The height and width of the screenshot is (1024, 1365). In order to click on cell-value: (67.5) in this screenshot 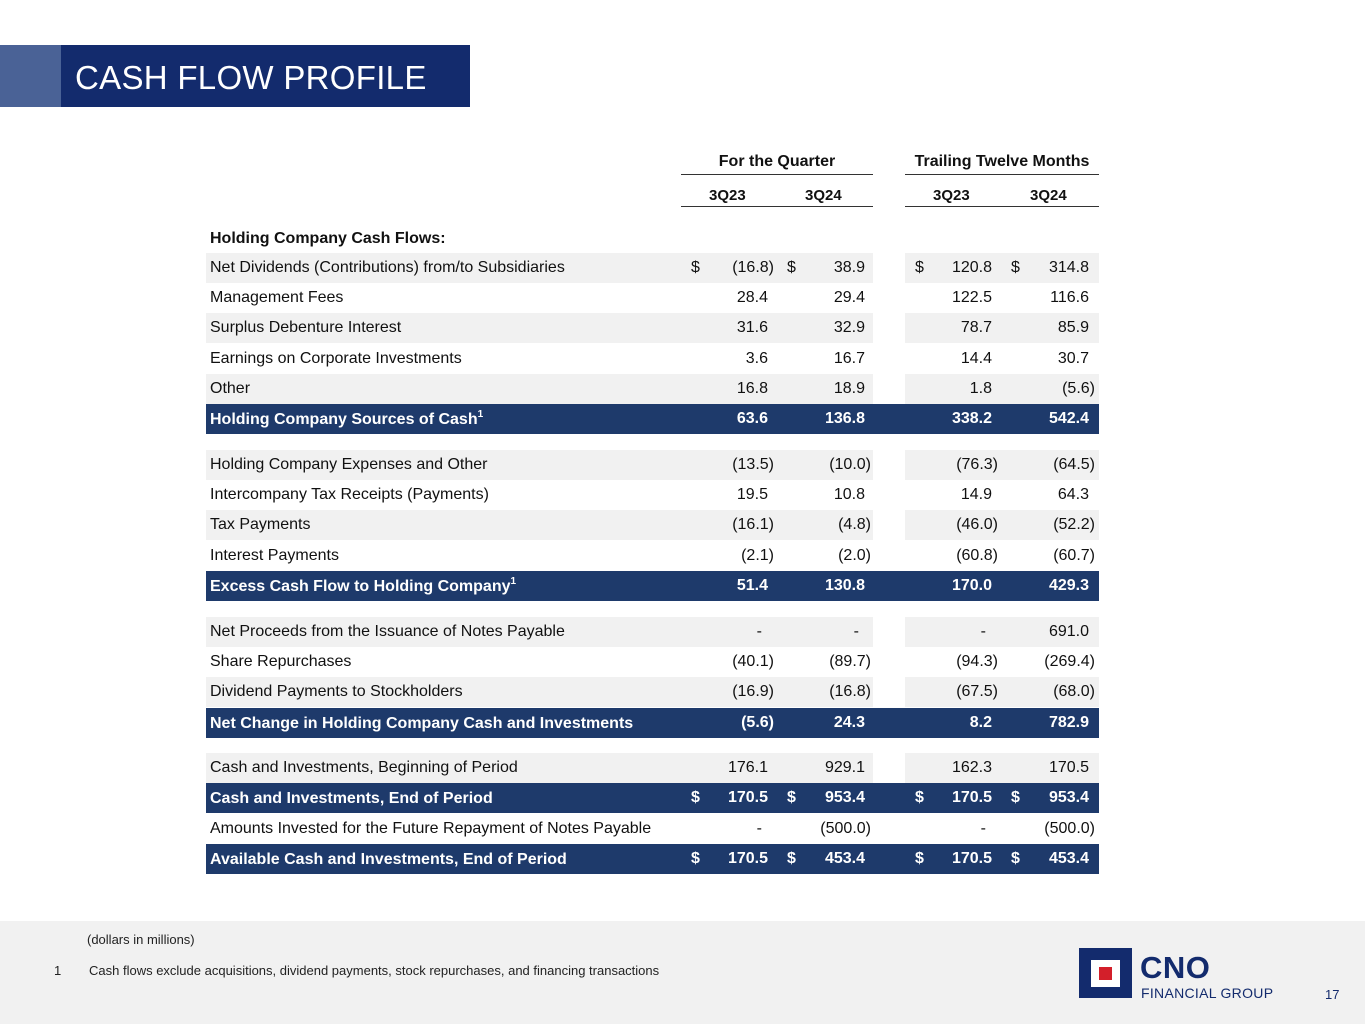, I will do `click(977, 691)`.